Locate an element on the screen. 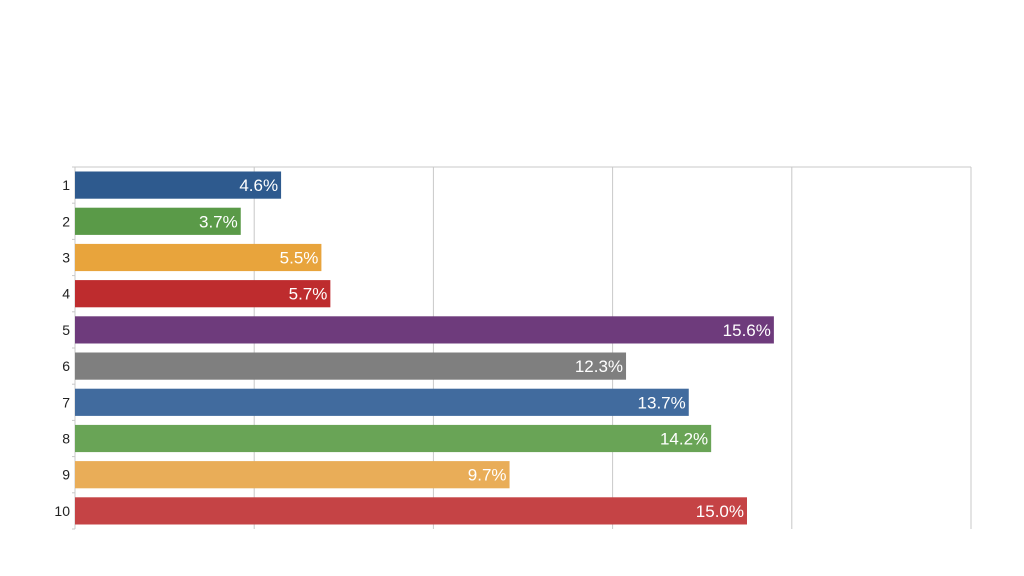  y-tick-label: 3 is located at coordinates (66, 258).